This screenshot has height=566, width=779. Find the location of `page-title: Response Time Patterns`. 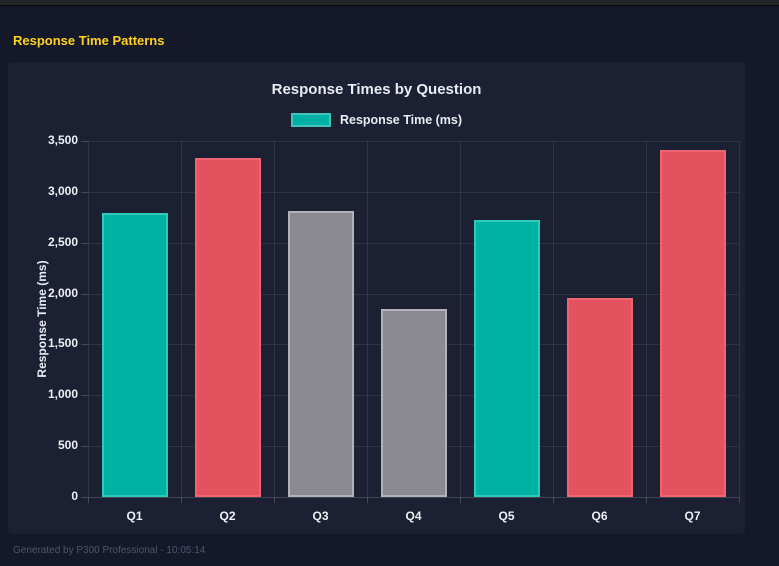

page-title: Response Time Patterns is located at coordinates (89, 40).